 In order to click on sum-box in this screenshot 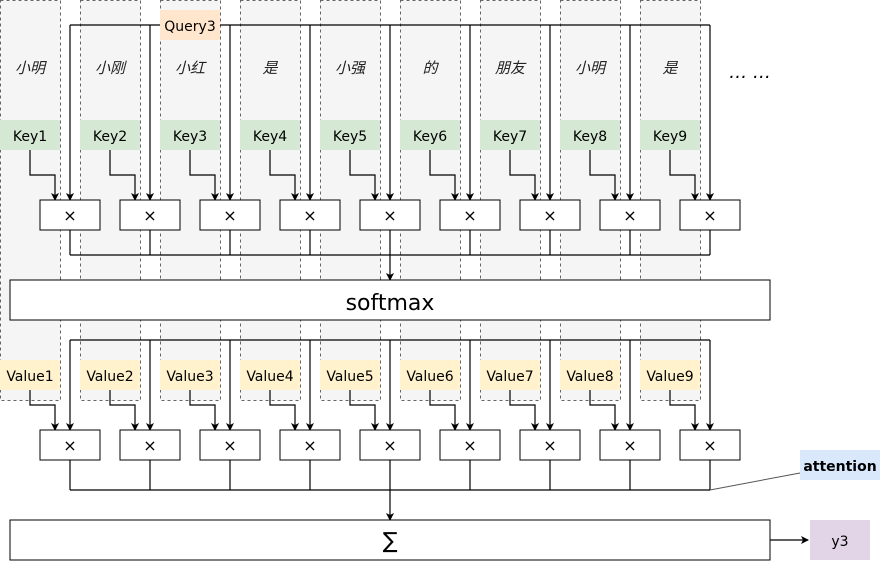, I will do `click(390, 540)`.